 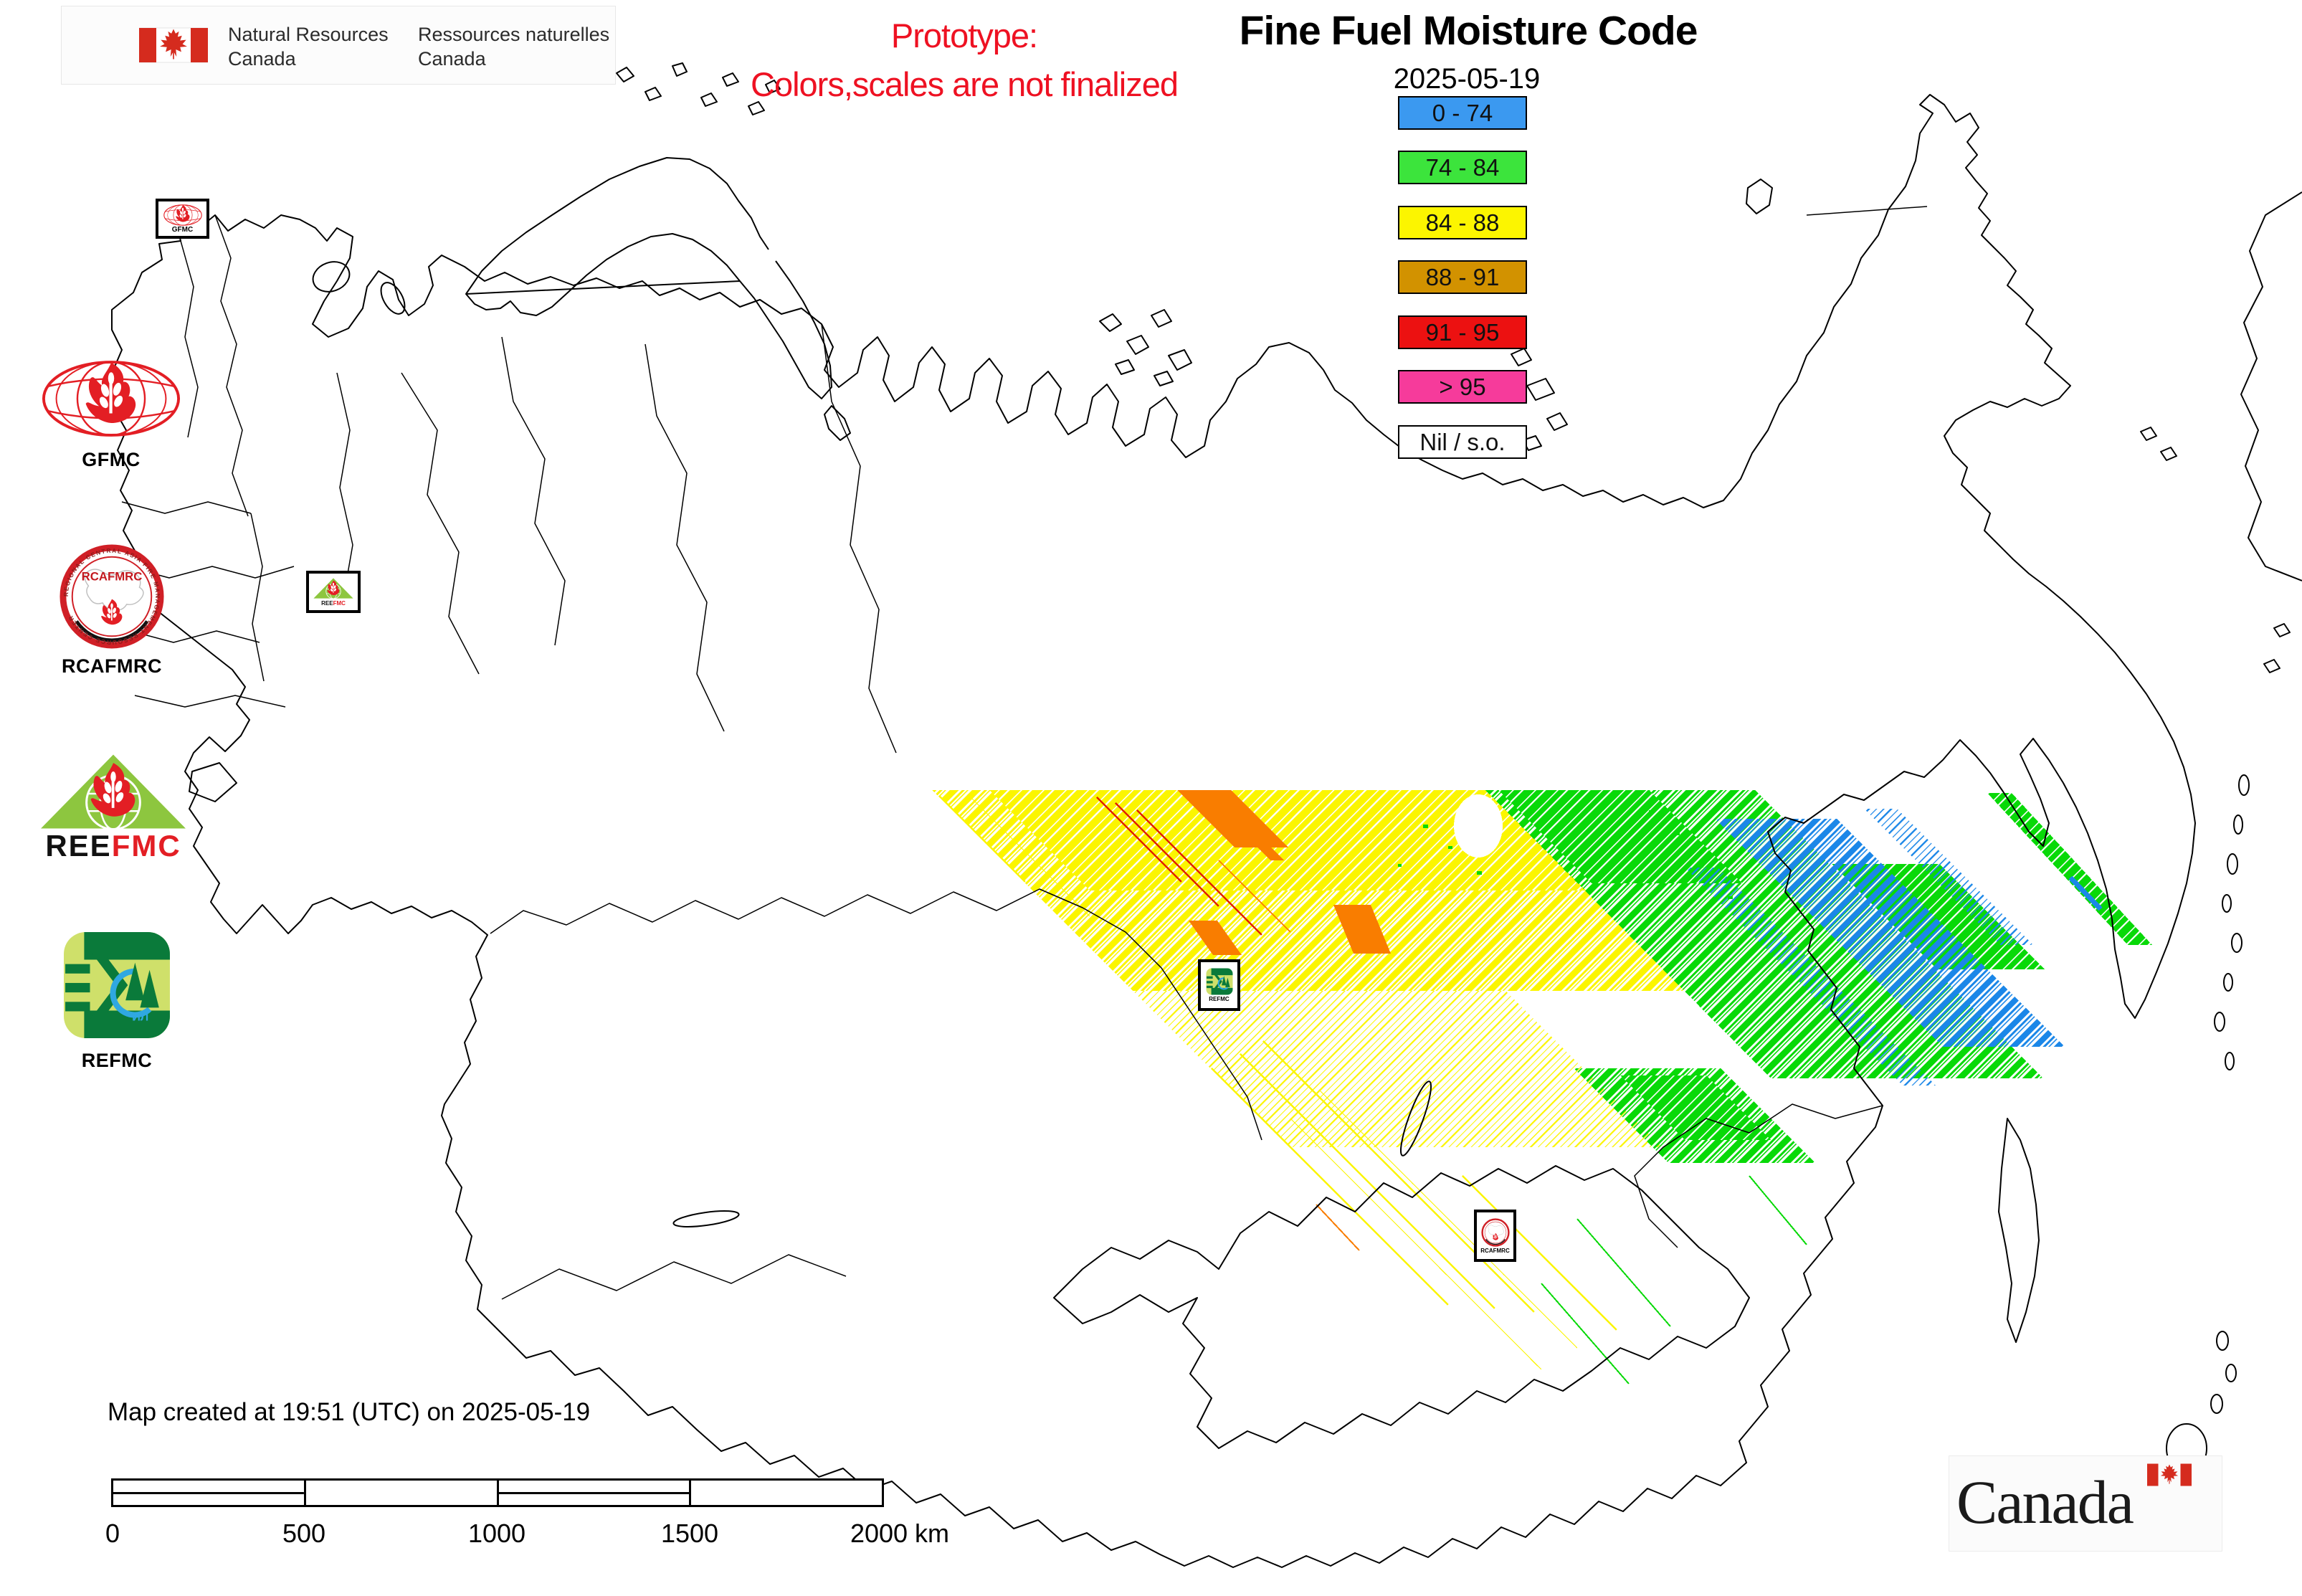 I want to click on nrcan-name-en: Natural Resources Canada, so click(x=308, y=47).